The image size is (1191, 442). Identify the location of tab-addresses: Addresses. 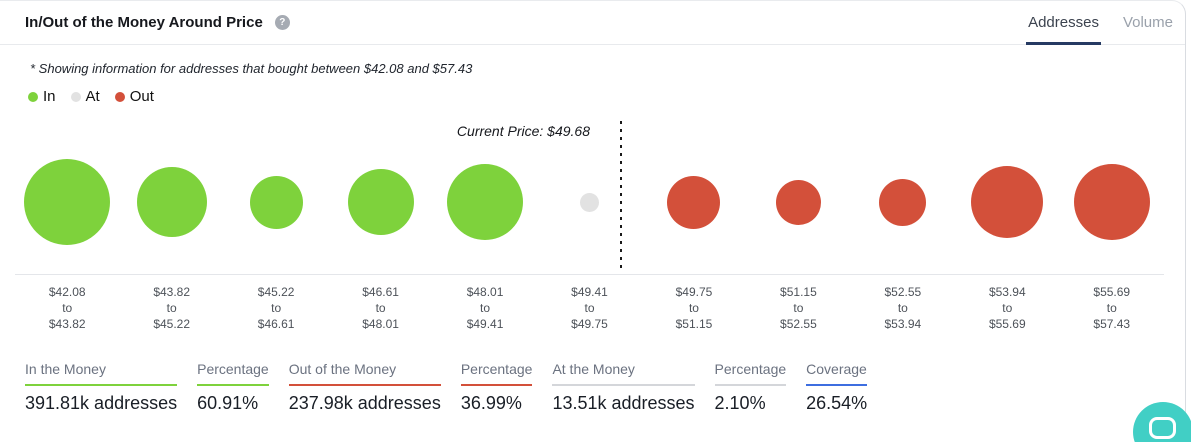
(1063, 23).